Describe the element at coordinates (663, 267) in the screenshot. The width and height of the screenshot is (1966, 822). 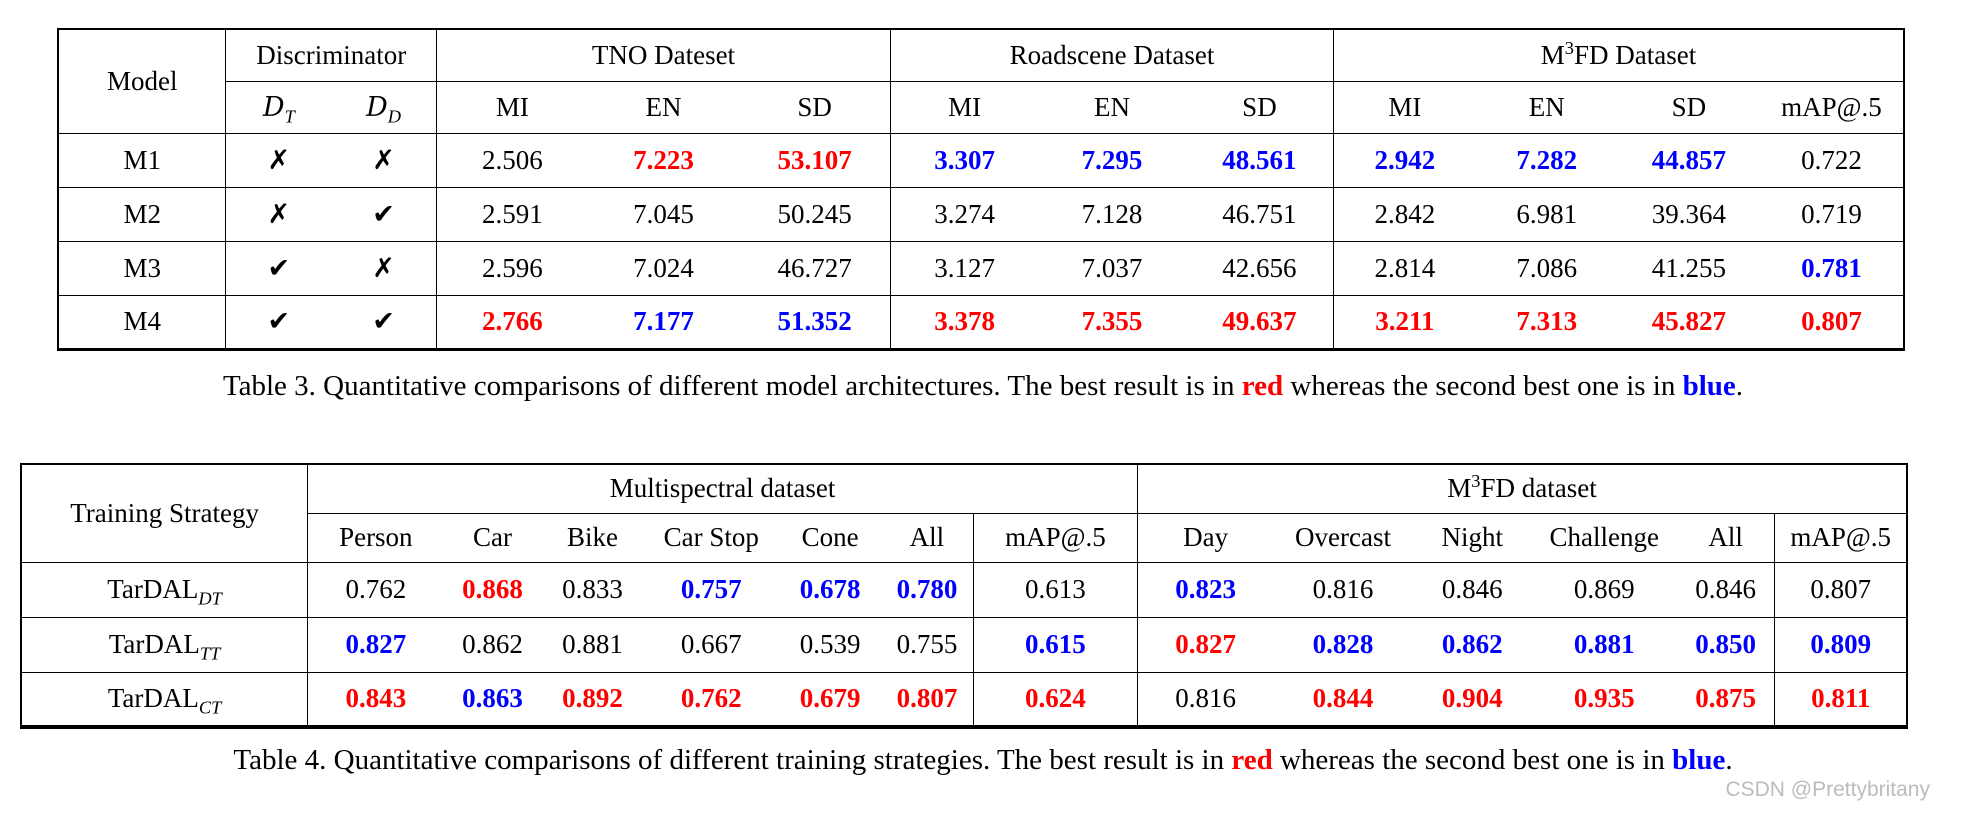
I see `value-cell: 7.024` at that location.